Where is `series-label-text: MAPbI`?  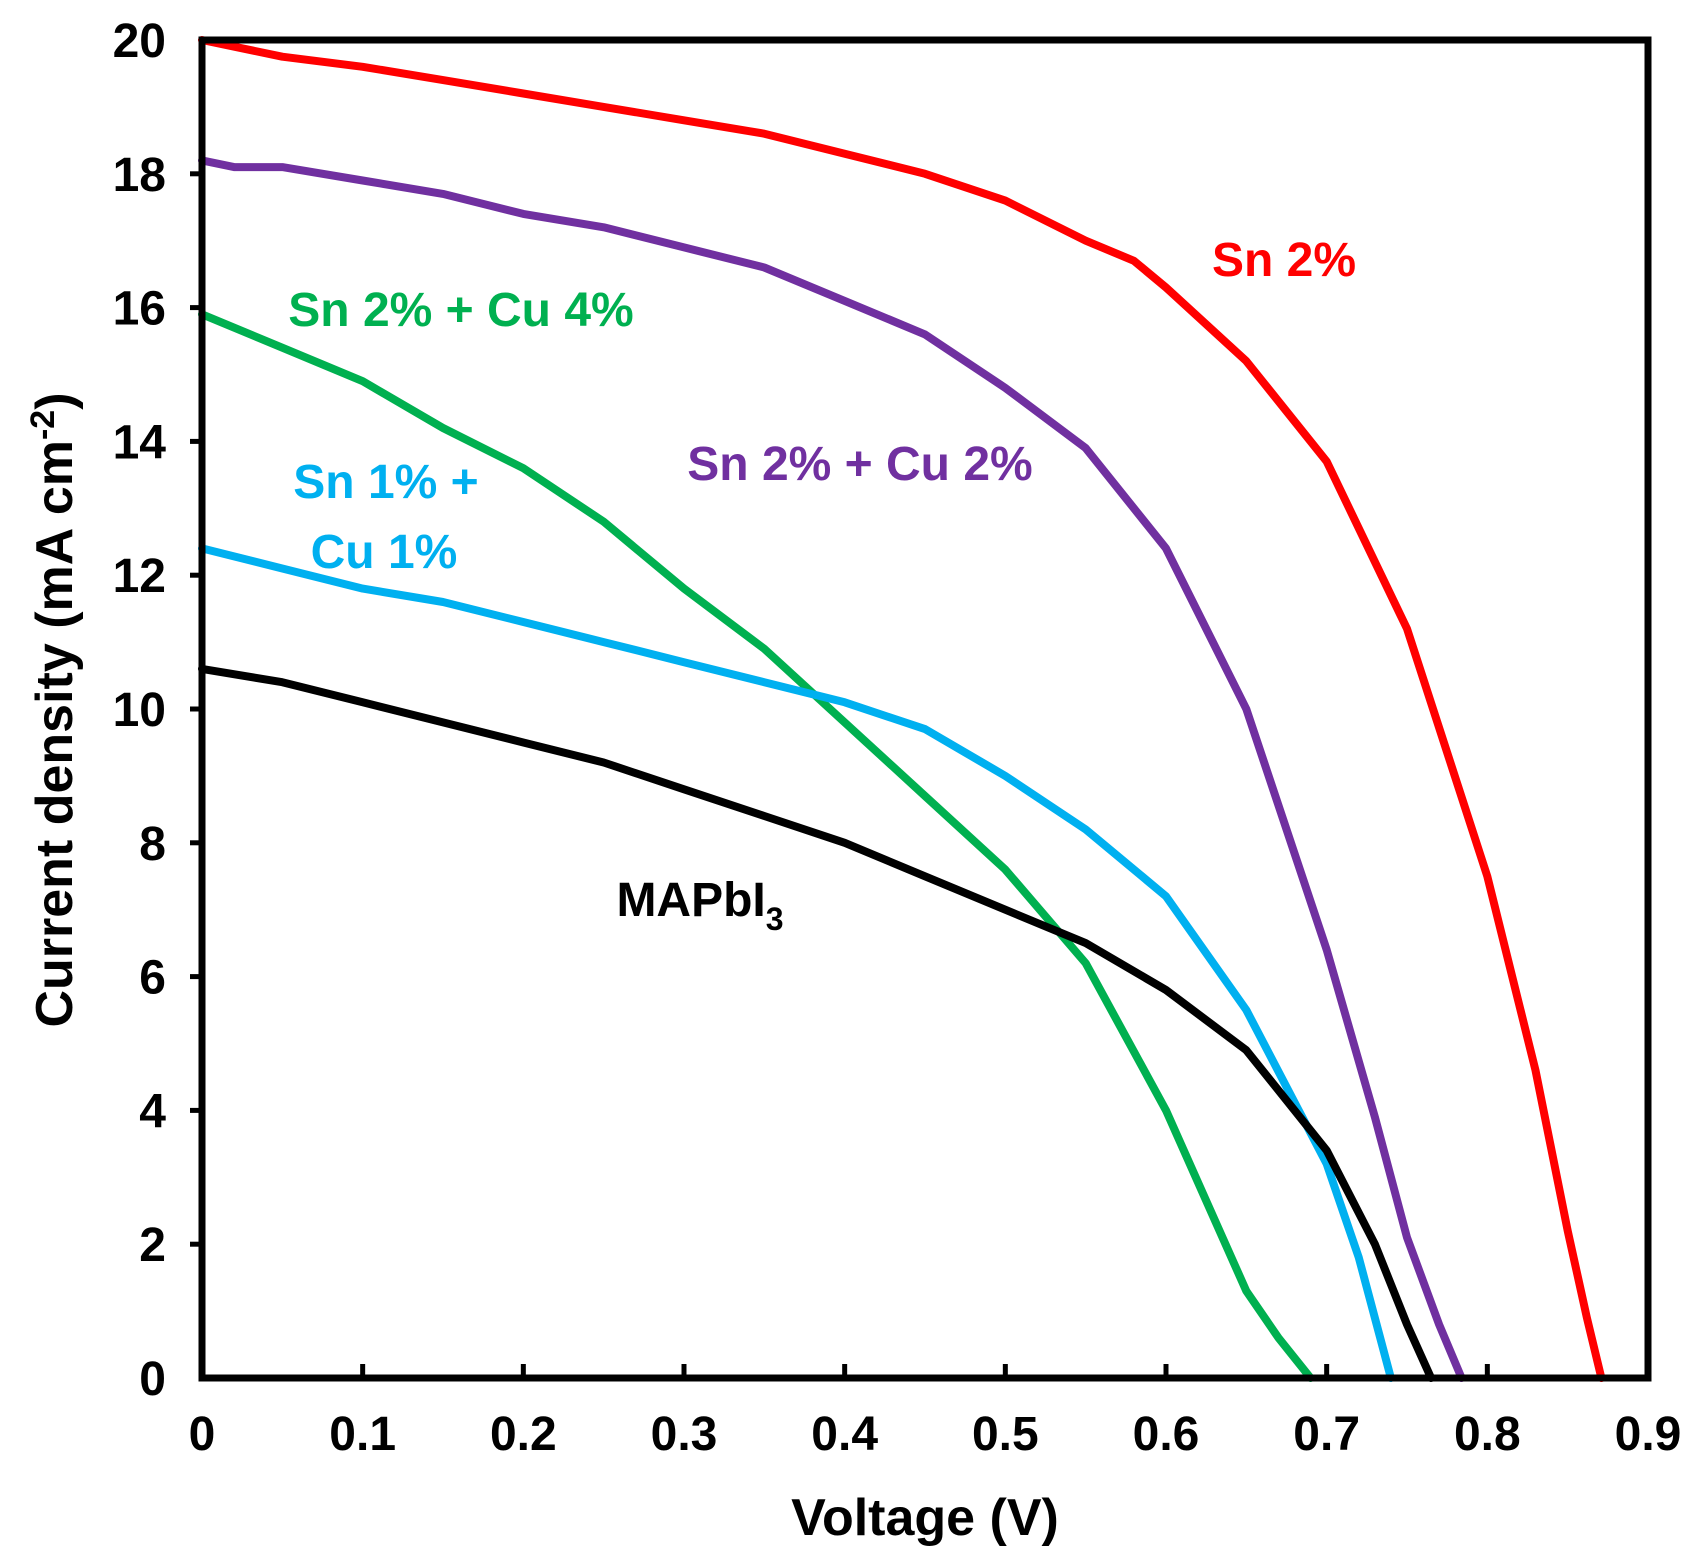
series-label-text: MAPbI is located at coordinates (690, 900).